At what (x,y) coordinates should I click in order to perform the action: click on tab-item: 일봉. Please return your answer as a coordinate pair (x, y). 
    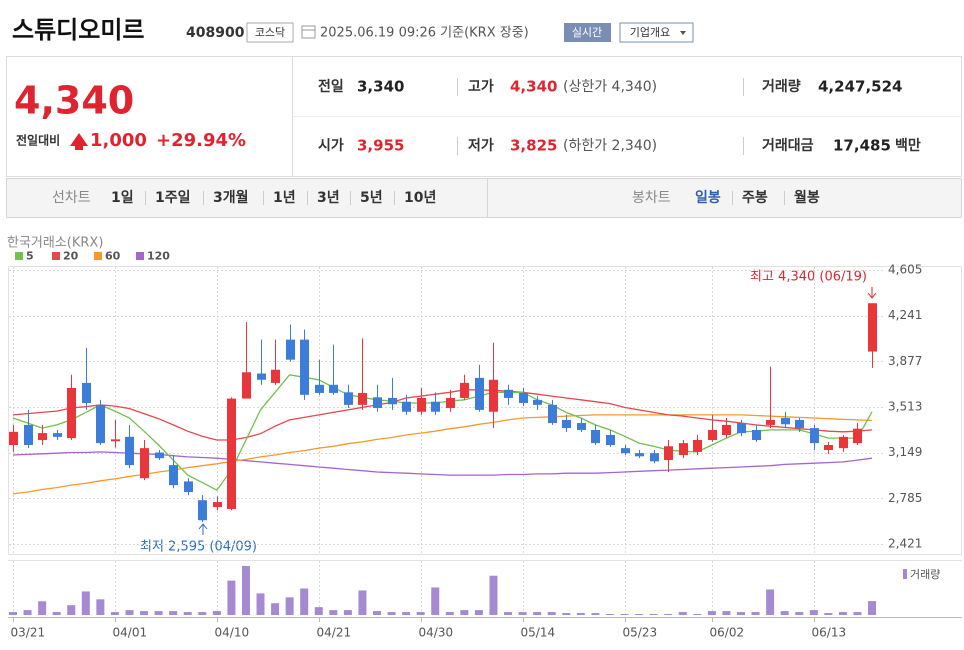
    Looking at the image, I should click on (708, 198).